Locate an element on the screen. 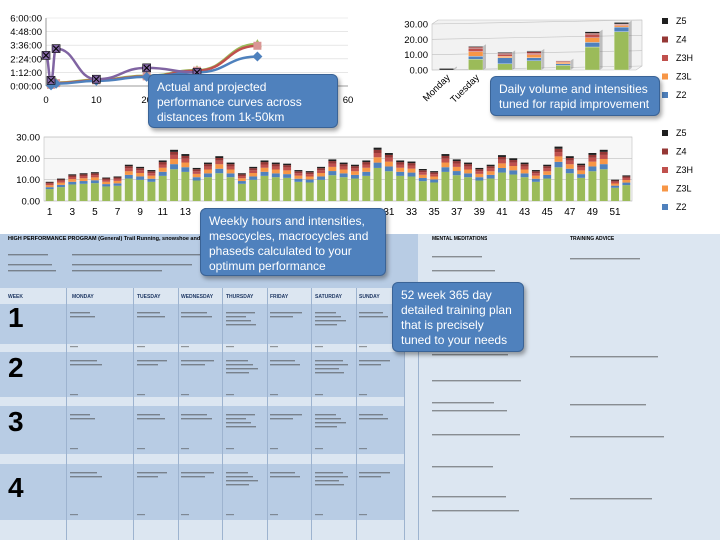  plan-day-header: TUESDAY is located at coordinates (149, 297).